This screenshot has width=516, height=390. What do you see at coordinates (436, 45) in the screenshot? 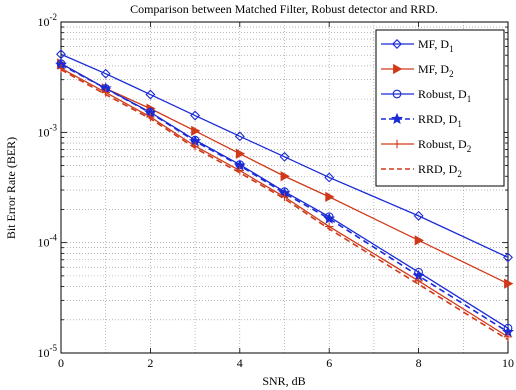
I see `legend-label: MF, D1` at bounding box center [436, 45].